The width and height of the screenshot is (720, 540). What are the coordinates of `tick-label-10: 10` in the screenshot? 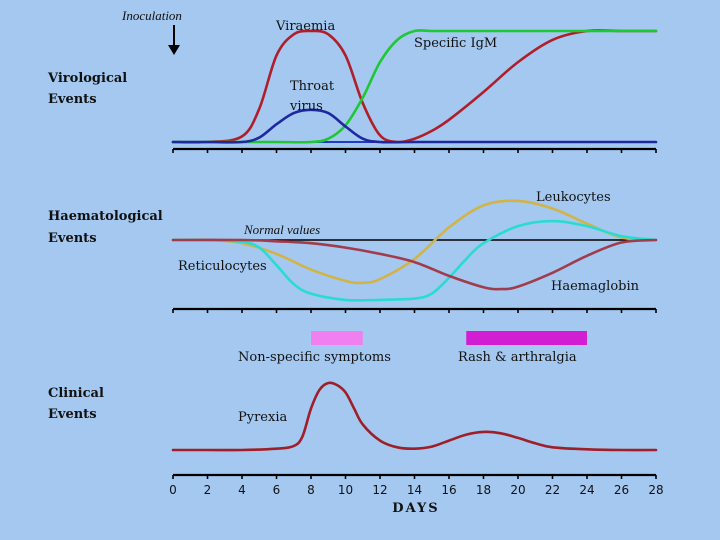 It's located at (345, 490).